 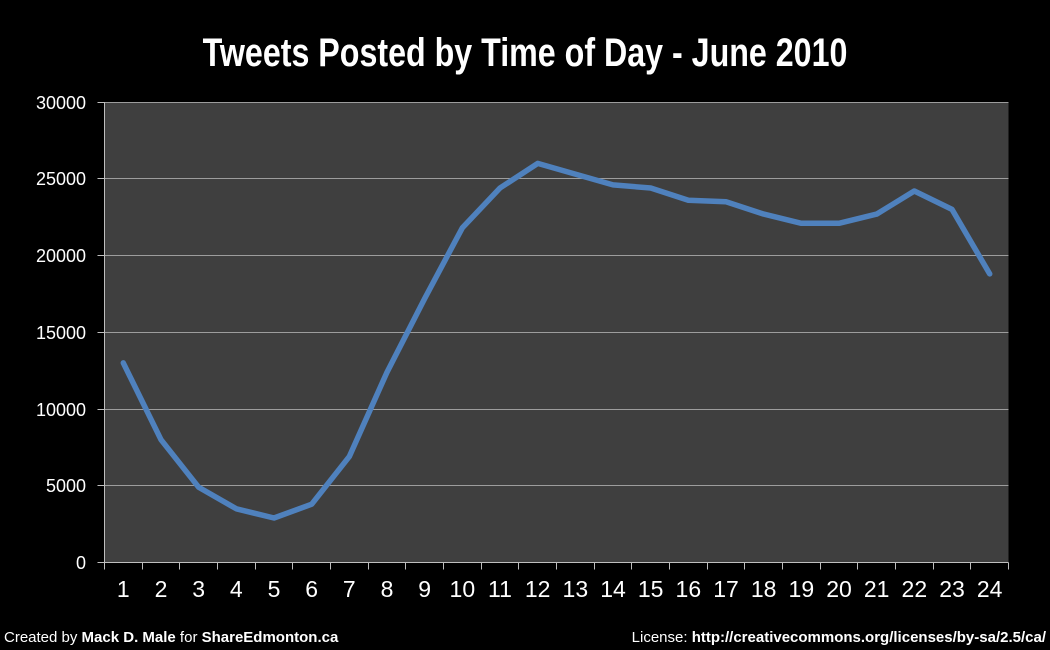 I want to click on x-axis-label: 22, so click(x=915, y=589).